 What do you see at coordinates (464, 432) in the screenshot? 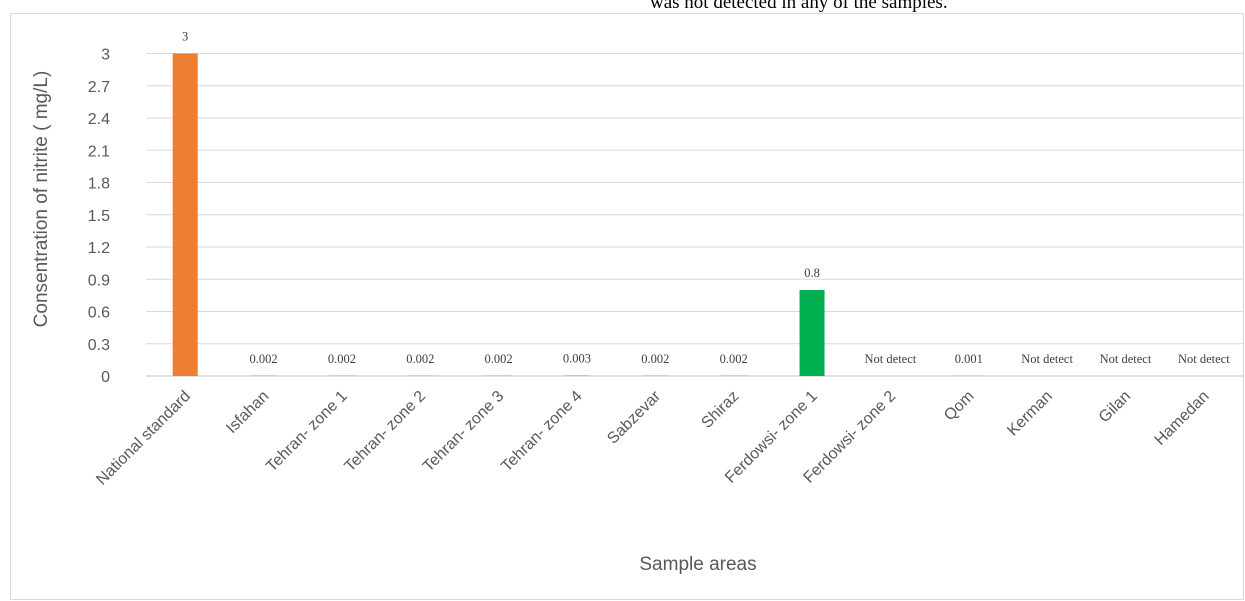
I see `x-category-label: Tehran- zone 3` at bounding box center [464, 432].